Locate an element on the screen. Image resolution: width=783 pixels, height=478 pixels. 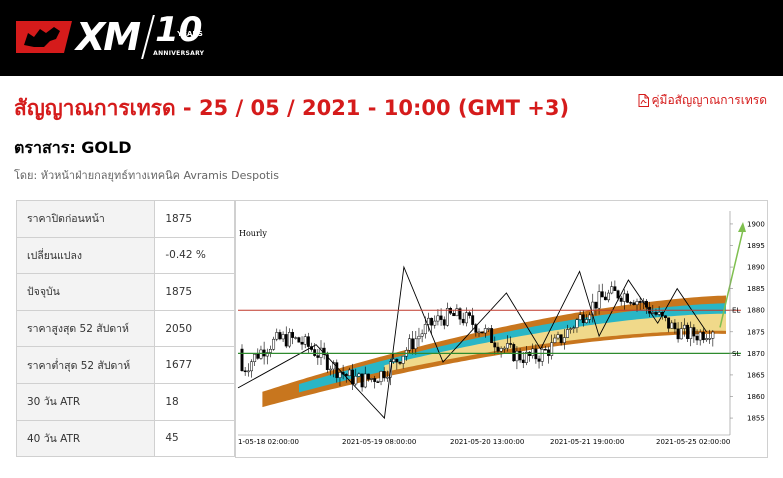
y-tick-label: 1895 is located at coordinates (756, 246).